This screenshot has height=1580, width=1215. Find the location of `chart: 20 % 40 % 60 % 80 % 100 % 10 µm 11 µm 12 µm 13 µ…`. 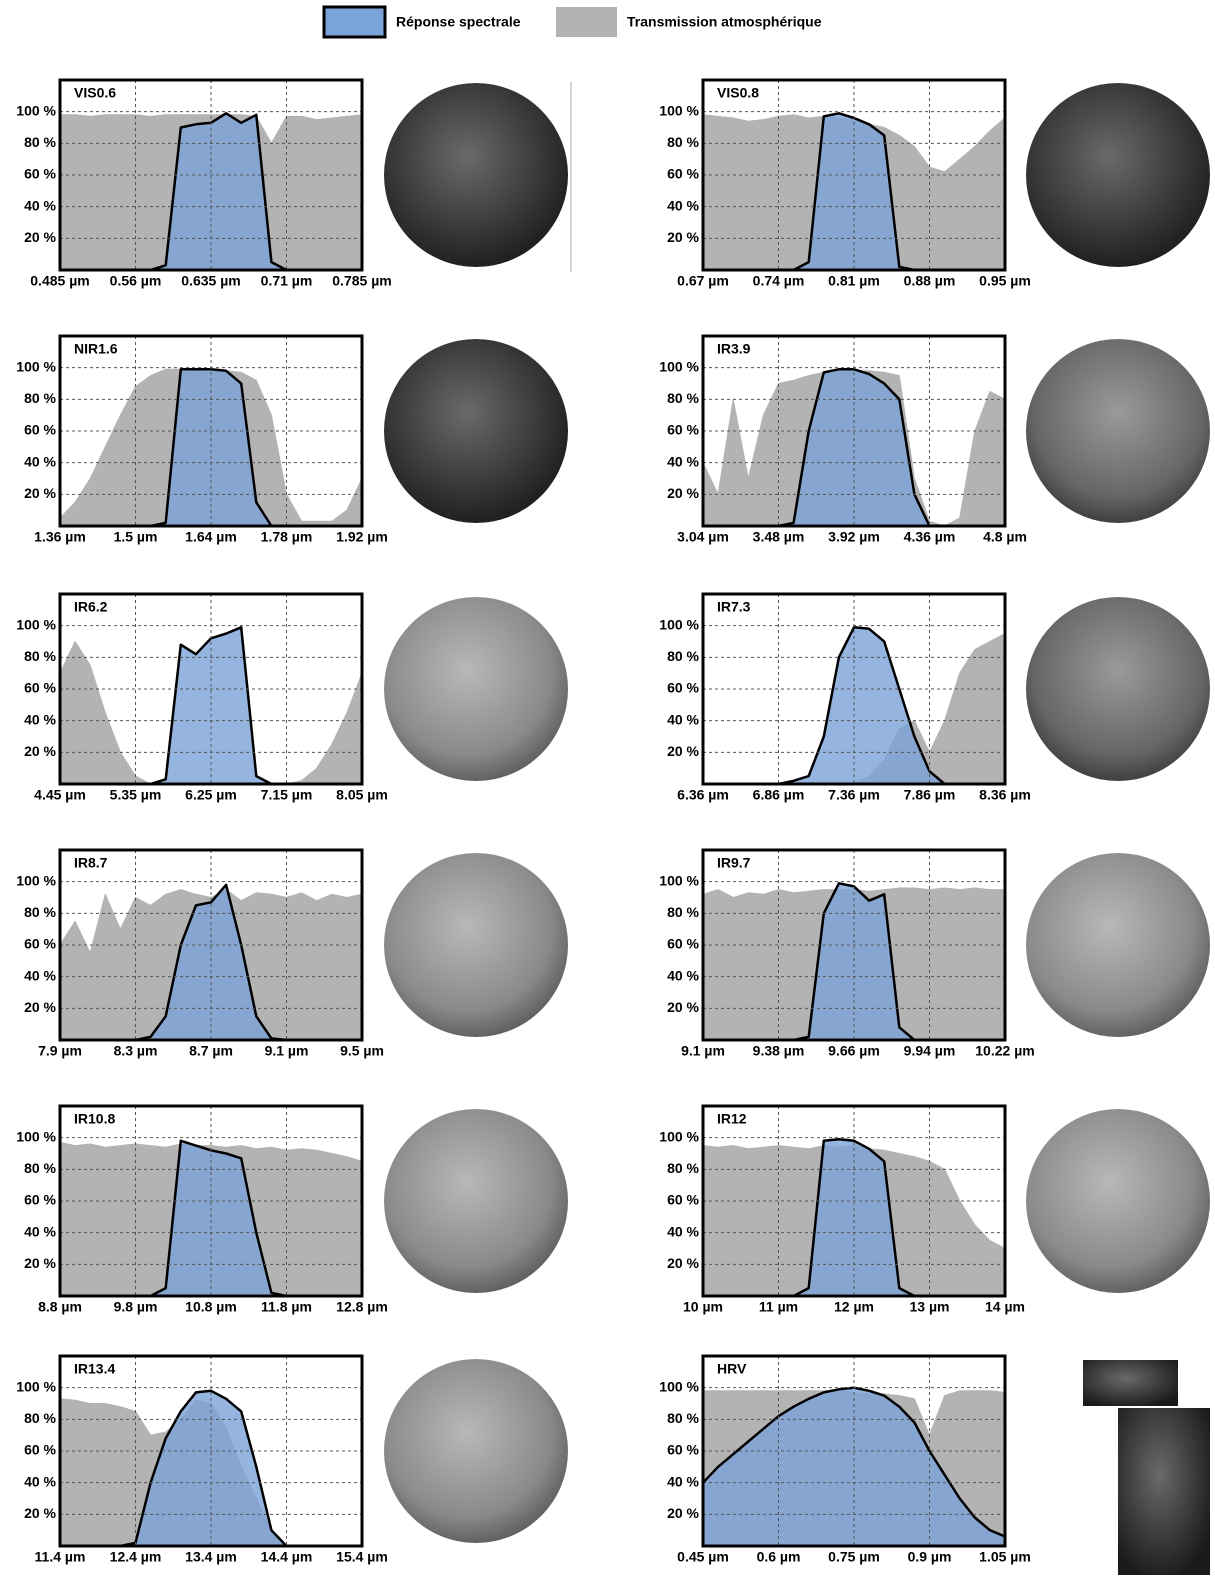

chart: 20 % 40 % 60 % 80 % 100 % 10 µm 11 µm 12 µm 13 µ… is located at coordinates (934, 1209).